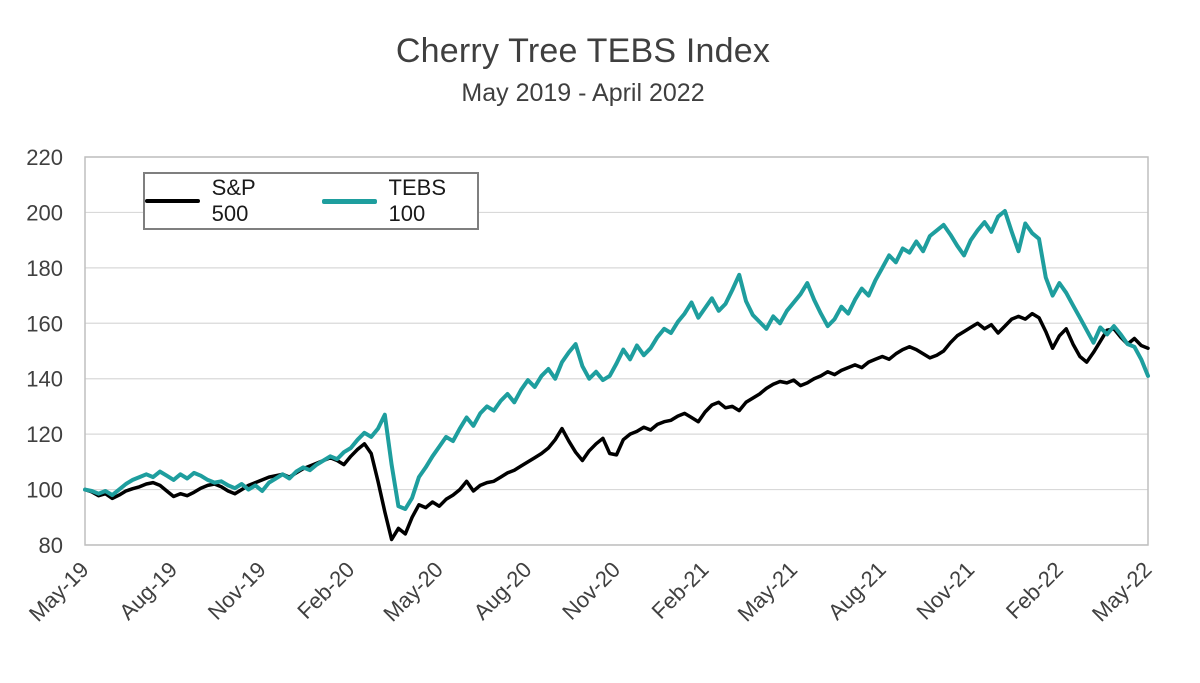  I want to click on x-tick-label: Nov-20, so click(591, 591).